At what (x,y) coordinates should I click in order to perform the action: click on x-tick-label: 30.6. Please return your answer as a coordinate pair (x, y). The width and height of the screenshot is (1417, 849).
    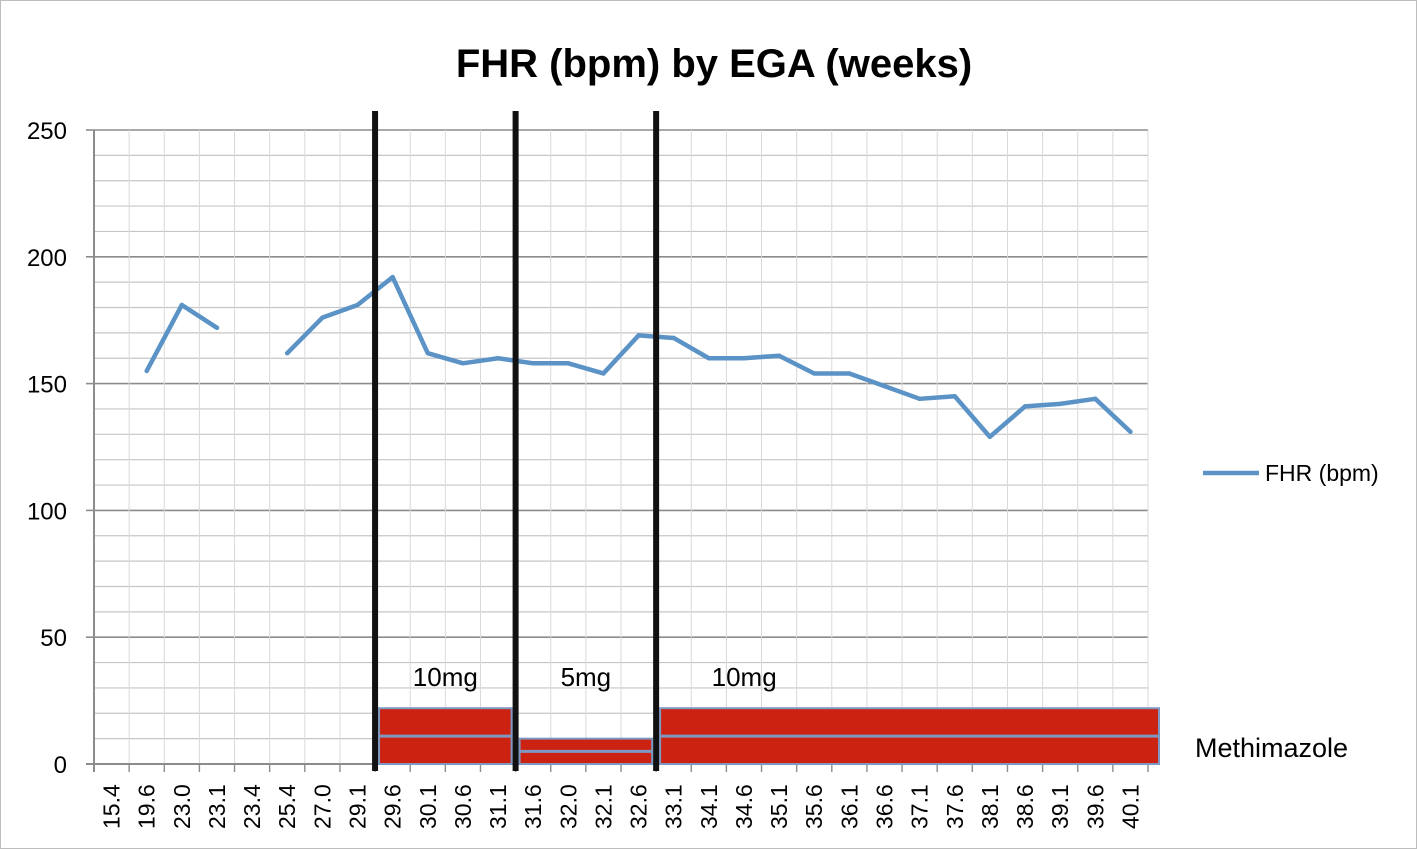
    Looking at the image, I should click on (463, 806).